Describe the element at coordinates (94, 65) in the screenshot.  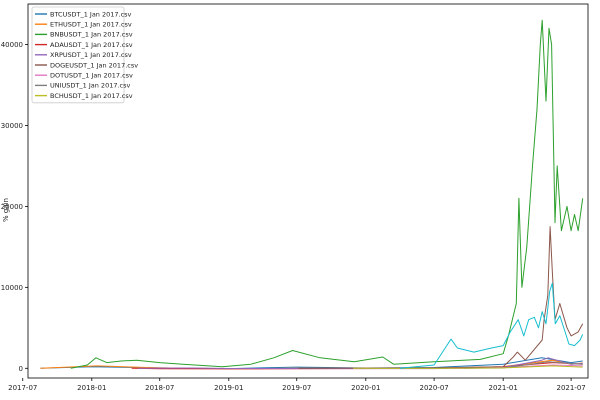
I see `legend-entry: DOGEUSDT_1 Jan 2017.csv` at that location.